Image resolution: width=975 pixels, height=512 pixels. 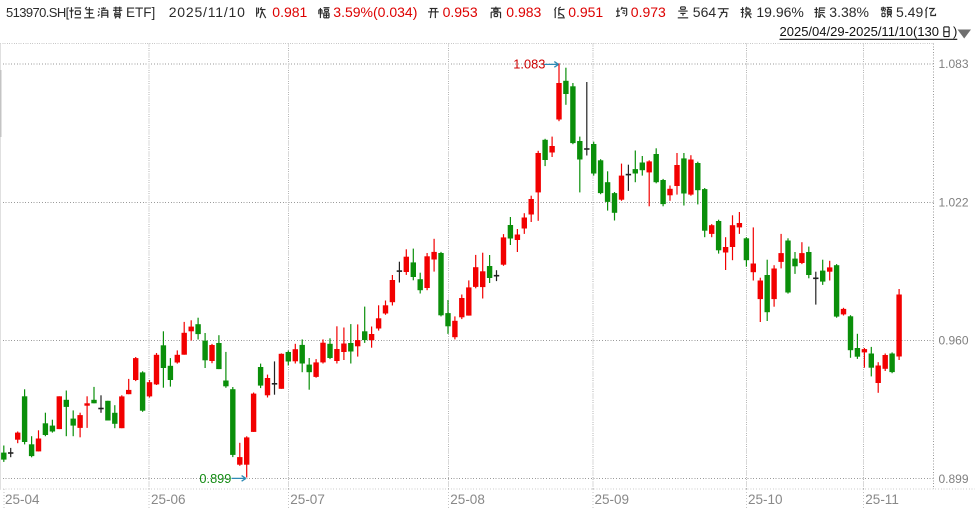 I want to click on svg-text: 25-06, so click(x=168, y=499).